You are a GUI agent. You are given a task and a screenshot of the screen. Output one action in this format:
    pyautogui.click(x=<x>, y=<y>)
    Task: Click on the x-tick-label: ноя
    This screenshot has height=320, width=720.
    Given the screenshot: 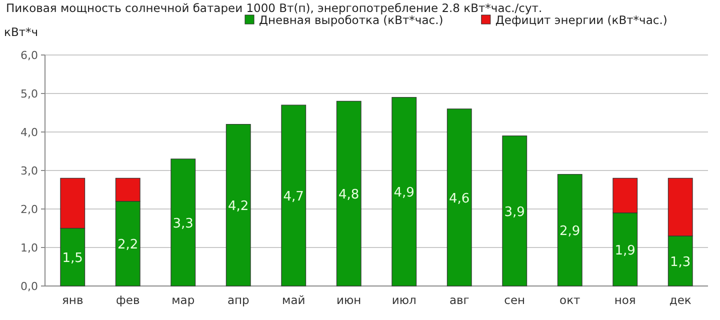 What is the action you would take?
    pyautogui.click(x=625, y=300)
    